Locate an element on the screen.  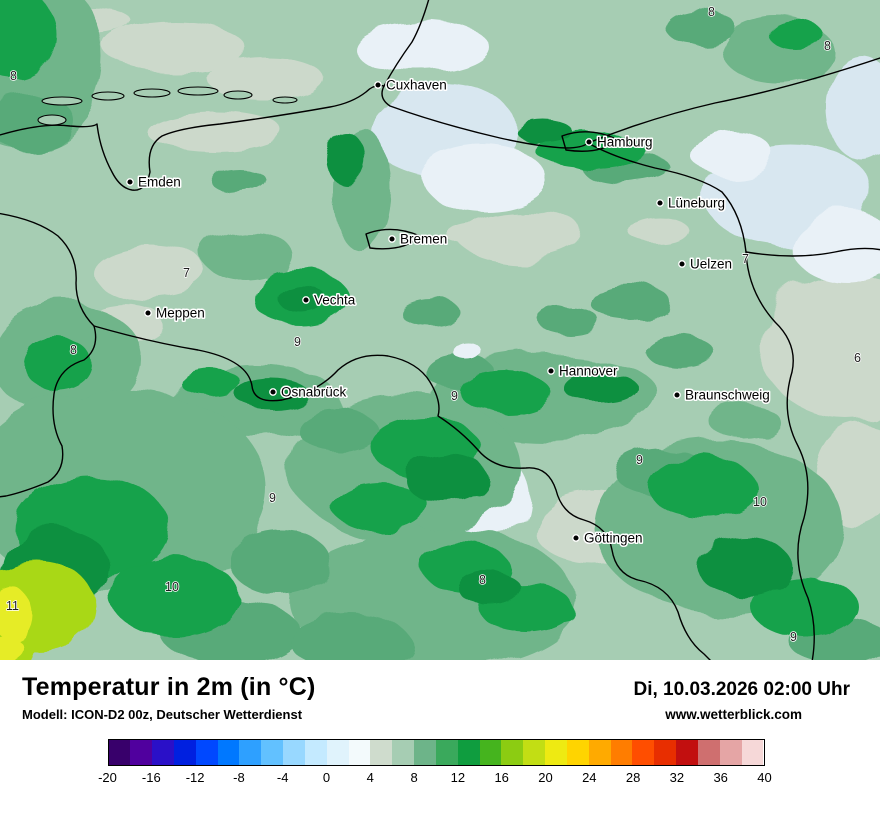
city-marker: Emden is located at coordinates (154, 182).